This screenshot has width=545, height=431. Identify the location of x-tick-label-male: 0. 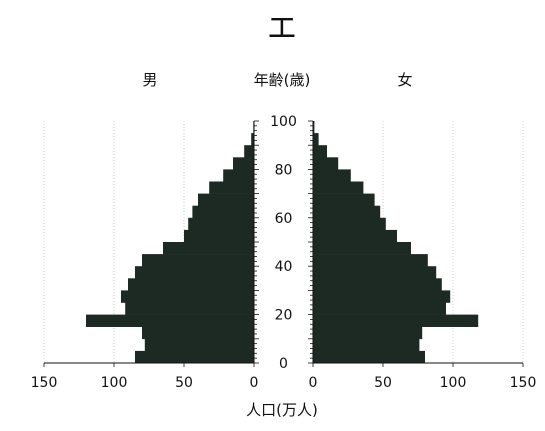
(254, 383).